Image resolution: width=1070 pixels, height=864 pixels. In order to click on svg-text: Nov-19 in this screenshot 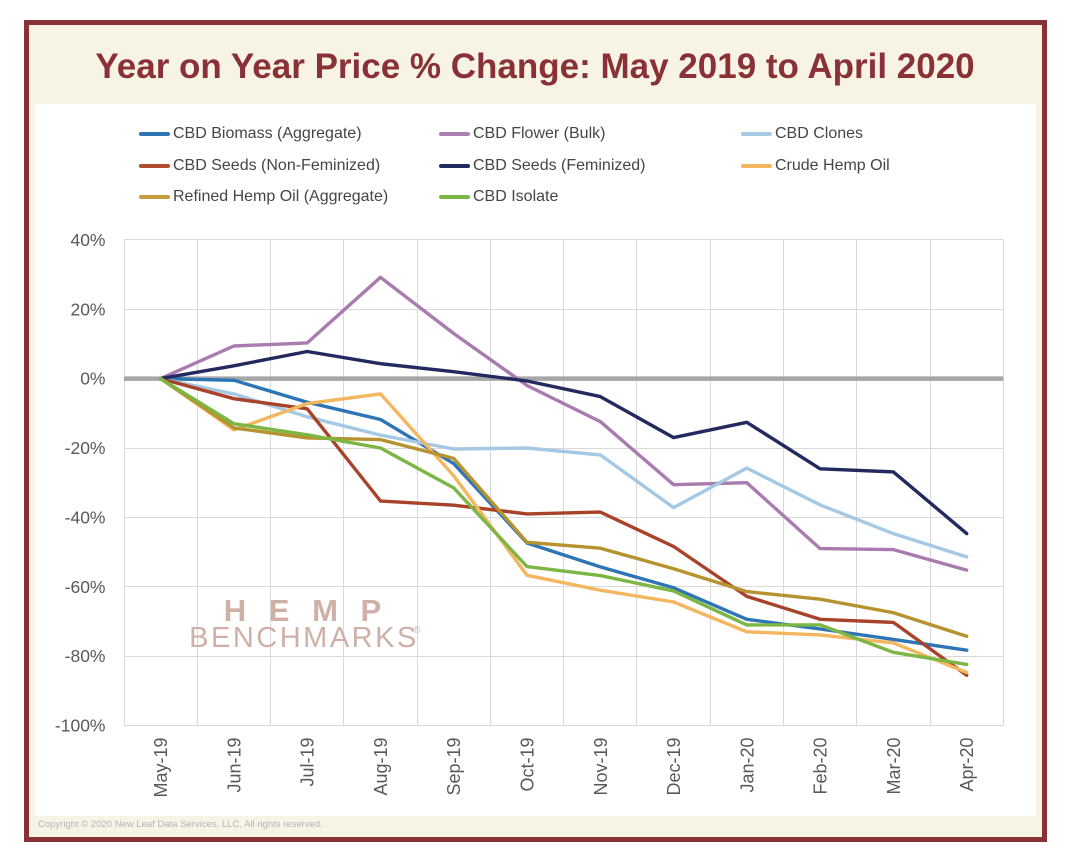, I will do `click(601, 767)`.